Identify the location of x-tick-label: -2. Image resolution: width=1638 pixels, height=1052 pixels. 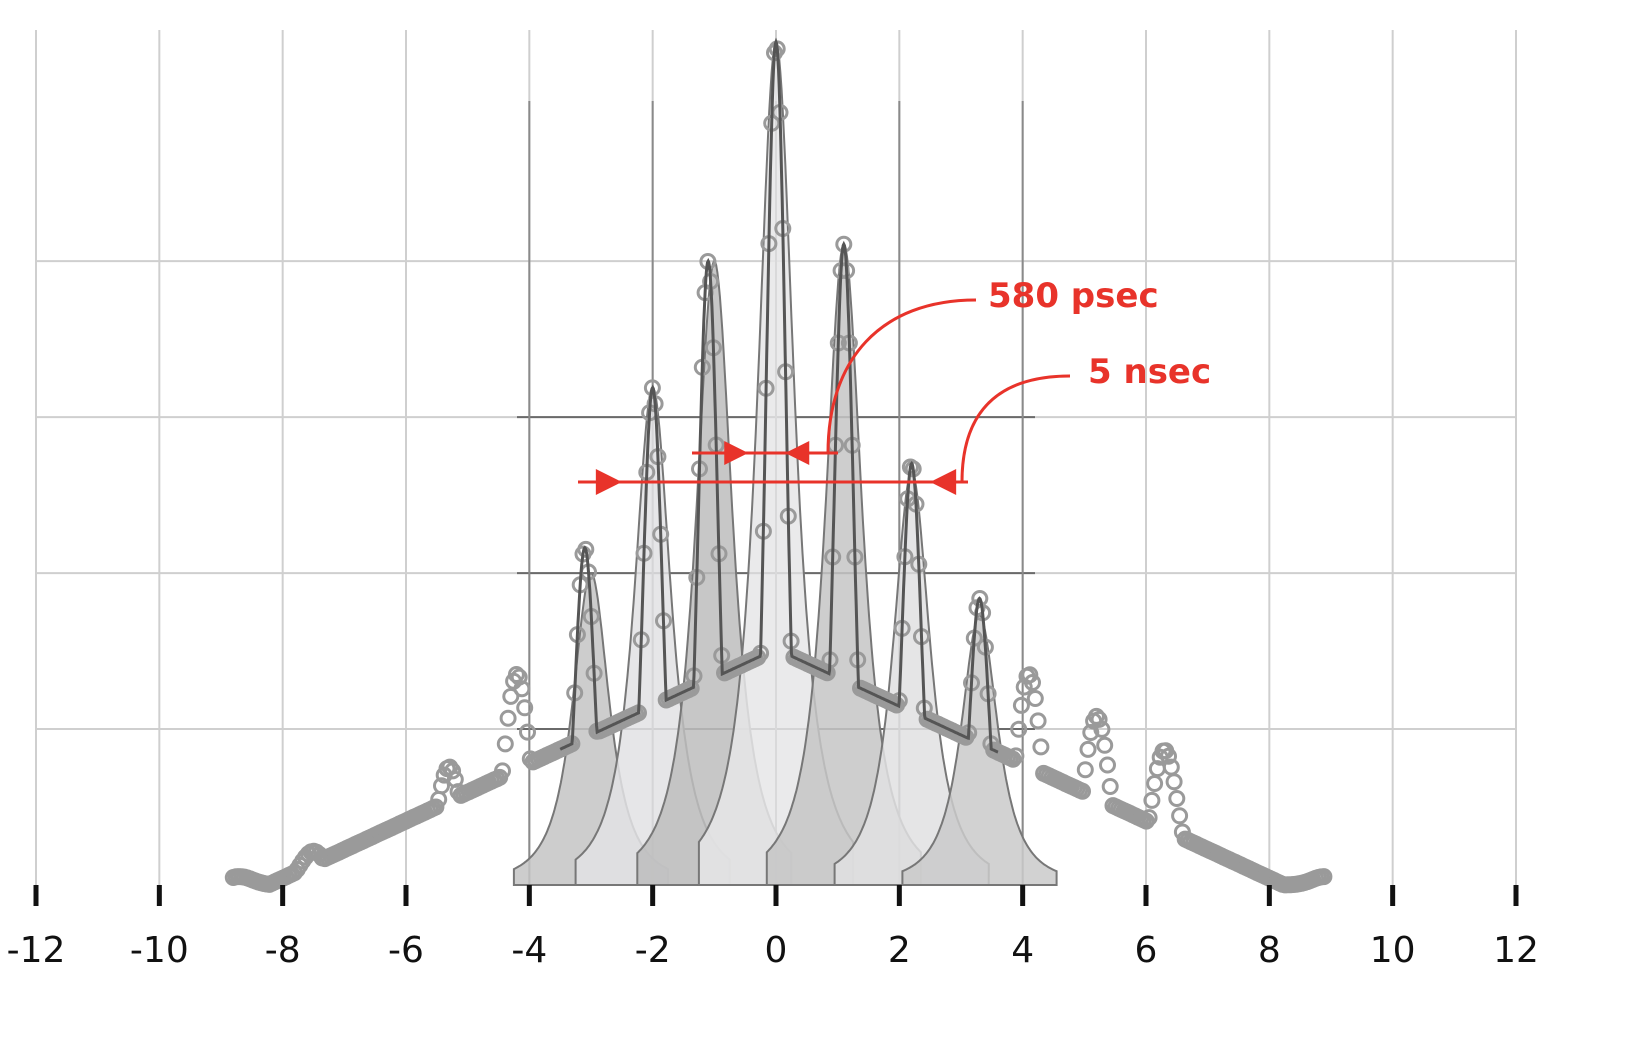
(653, 950).